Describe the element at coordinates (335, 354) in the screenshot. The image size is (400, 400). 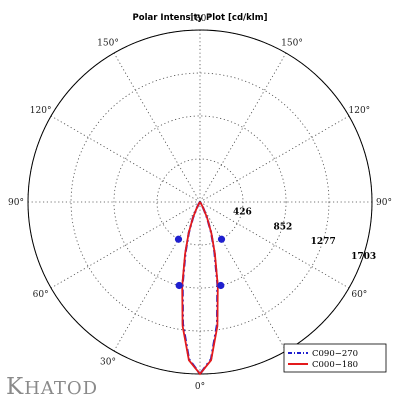
I see `legend-label: C090−270` at that location.